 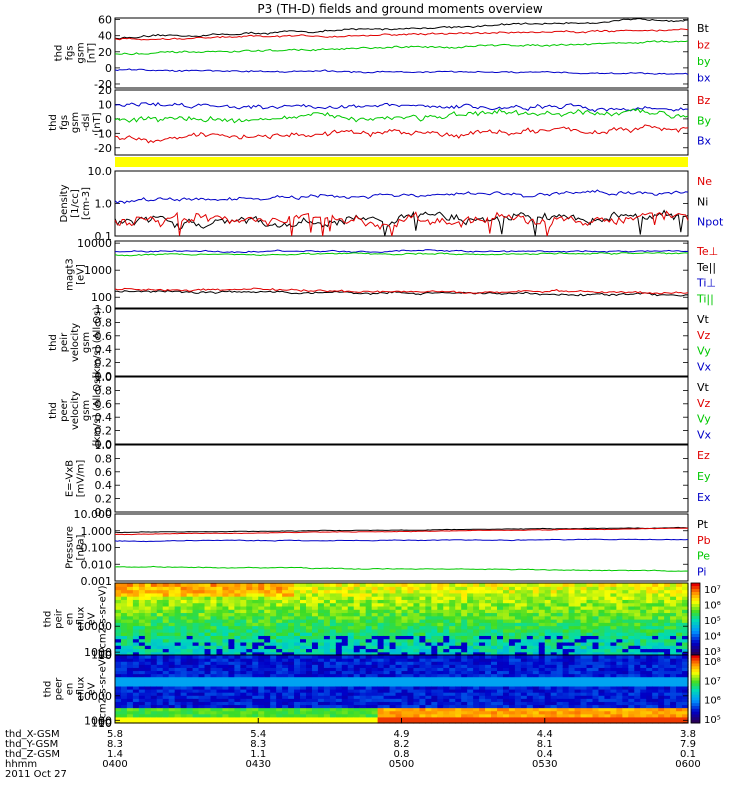 What do you see at coordinates (105, 655) in the screenshot?
I see `y-tick-label: 10` at bounding box center [105, 655].